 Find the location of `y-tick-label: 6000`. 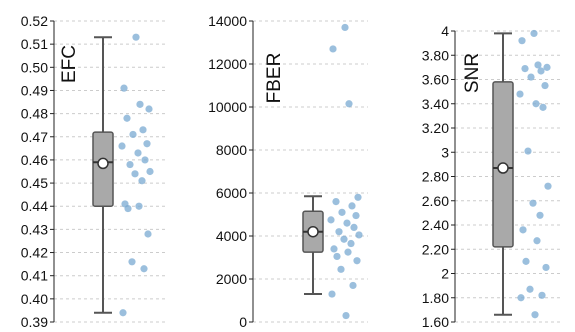

y-tick-label: 6000 is located at coordinates (231, 193).